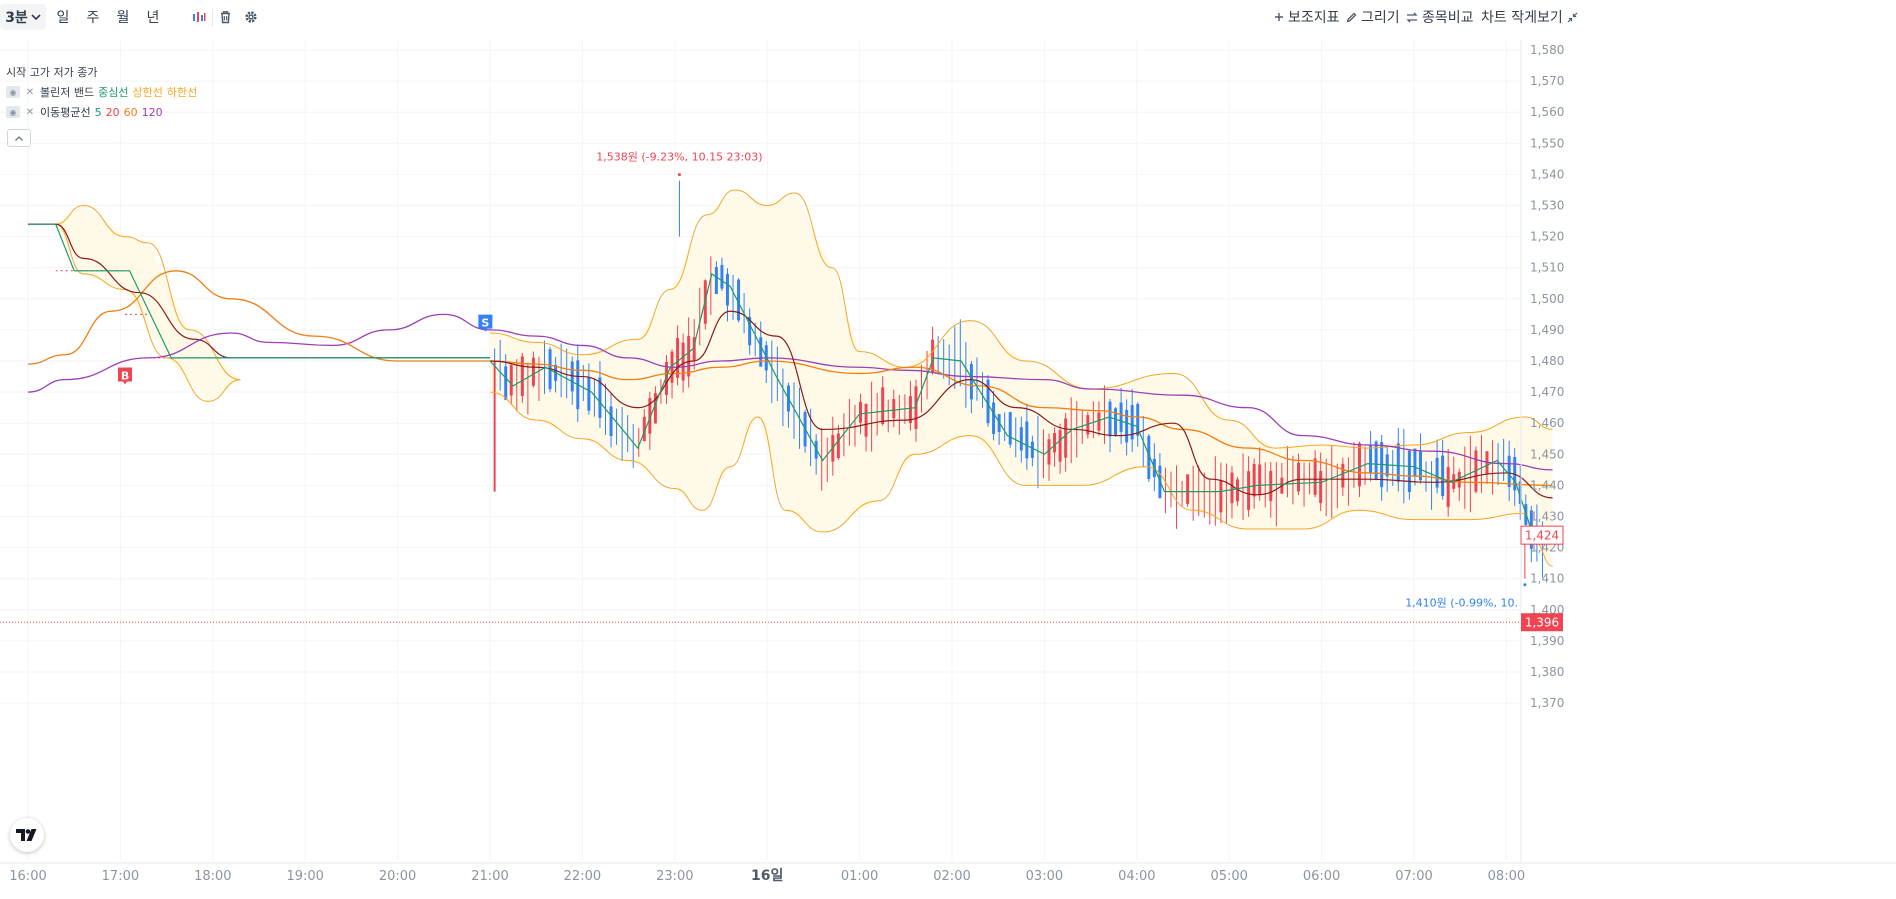 This screenshot has width=1896, height=899. What do you see at coordinates (67, 92) in the screenshot?
I see `legend-bollinger-name: 볼린저 밴드` at bounding box center [67, 92].